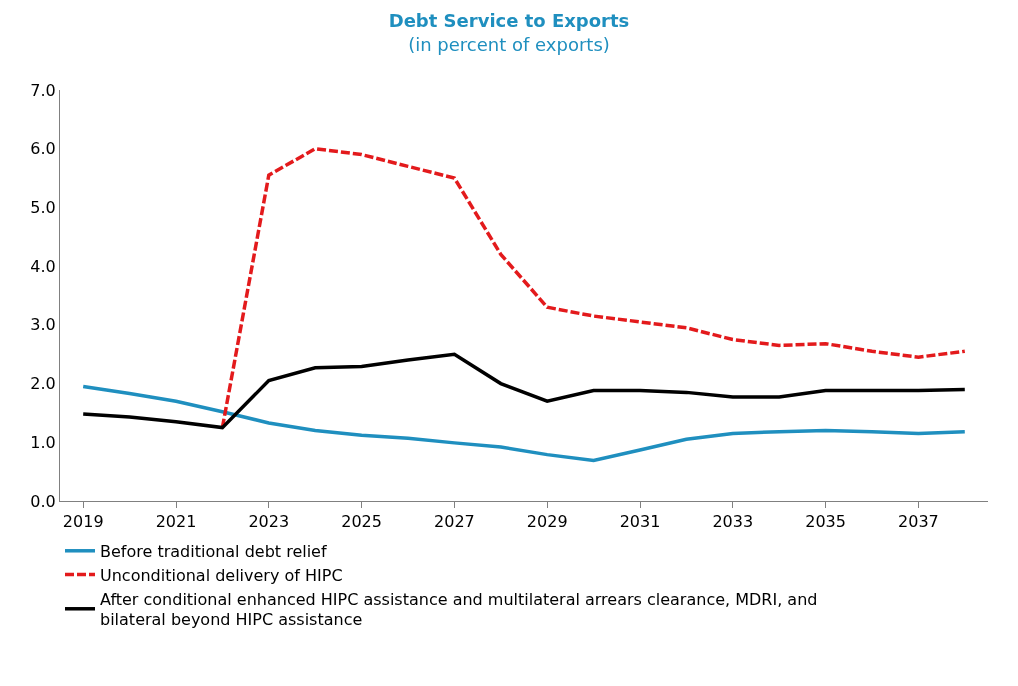 This screenshot has height=686, width=1018. Describe the element at coordinates (43, 266) in the screenshot. I see `y-tick-label: 4.0` at that location.